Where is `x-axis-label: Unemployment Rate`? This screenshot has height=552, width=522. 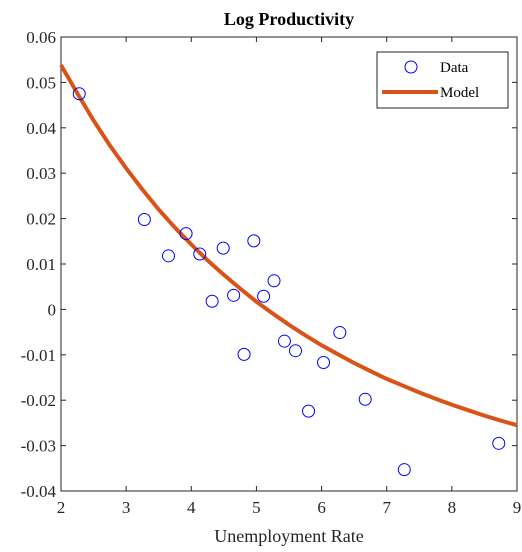 x-axis-label: Unemployment Rate is located at coordinates (288, 536).